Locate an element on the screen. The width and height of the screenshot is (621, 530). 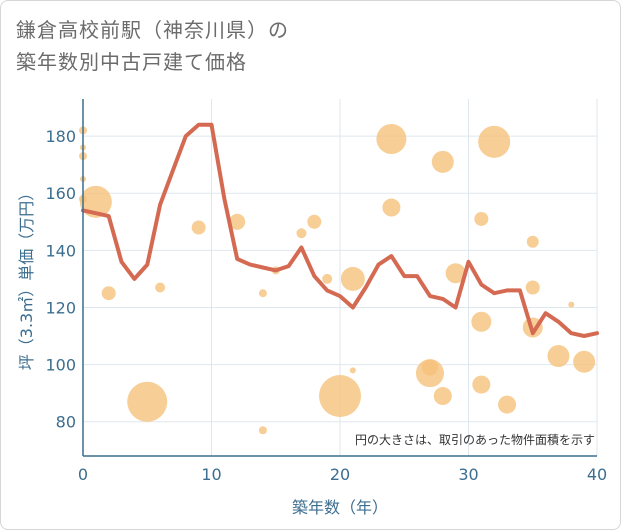
x-axis-label: 築年数（年） is located at coordinates (340, 507).